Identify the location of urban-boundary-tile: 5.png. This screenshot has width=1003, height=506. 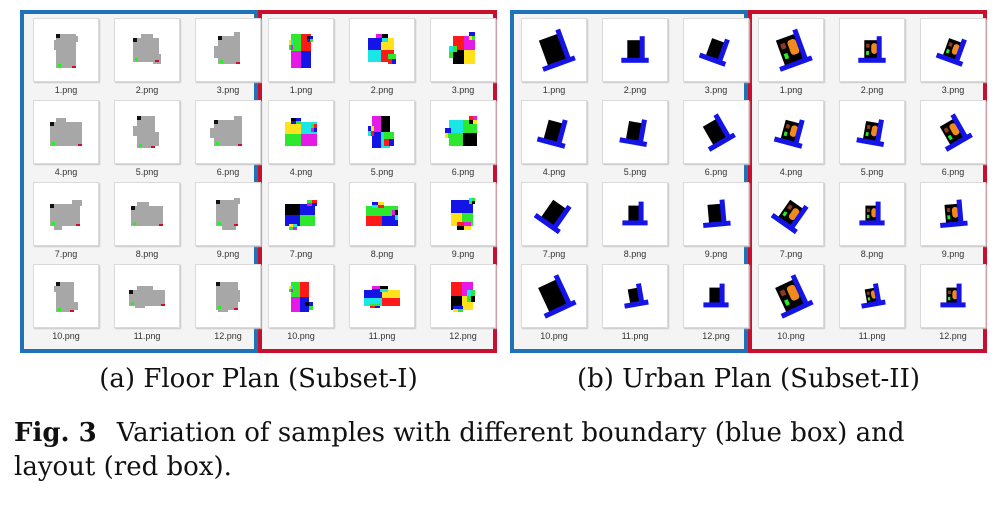
(635, 139).